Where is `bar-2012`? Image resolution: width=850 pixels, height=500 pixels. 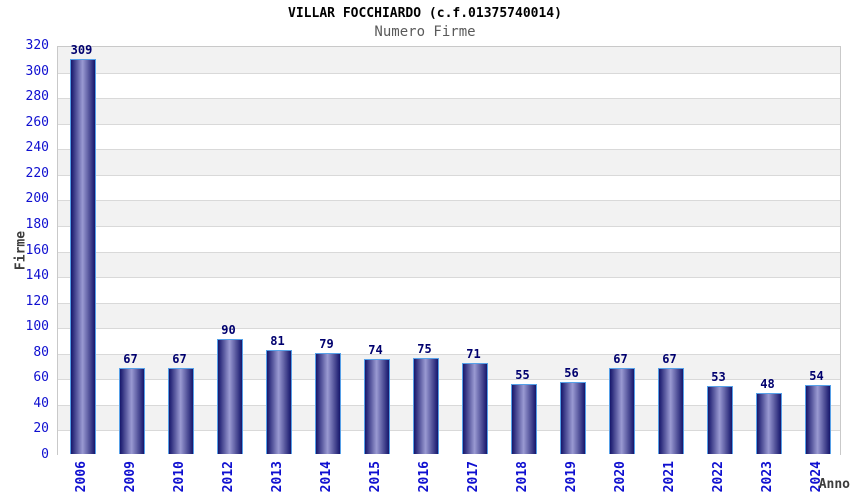 bar-2012 is located at coordinates (229, 396).